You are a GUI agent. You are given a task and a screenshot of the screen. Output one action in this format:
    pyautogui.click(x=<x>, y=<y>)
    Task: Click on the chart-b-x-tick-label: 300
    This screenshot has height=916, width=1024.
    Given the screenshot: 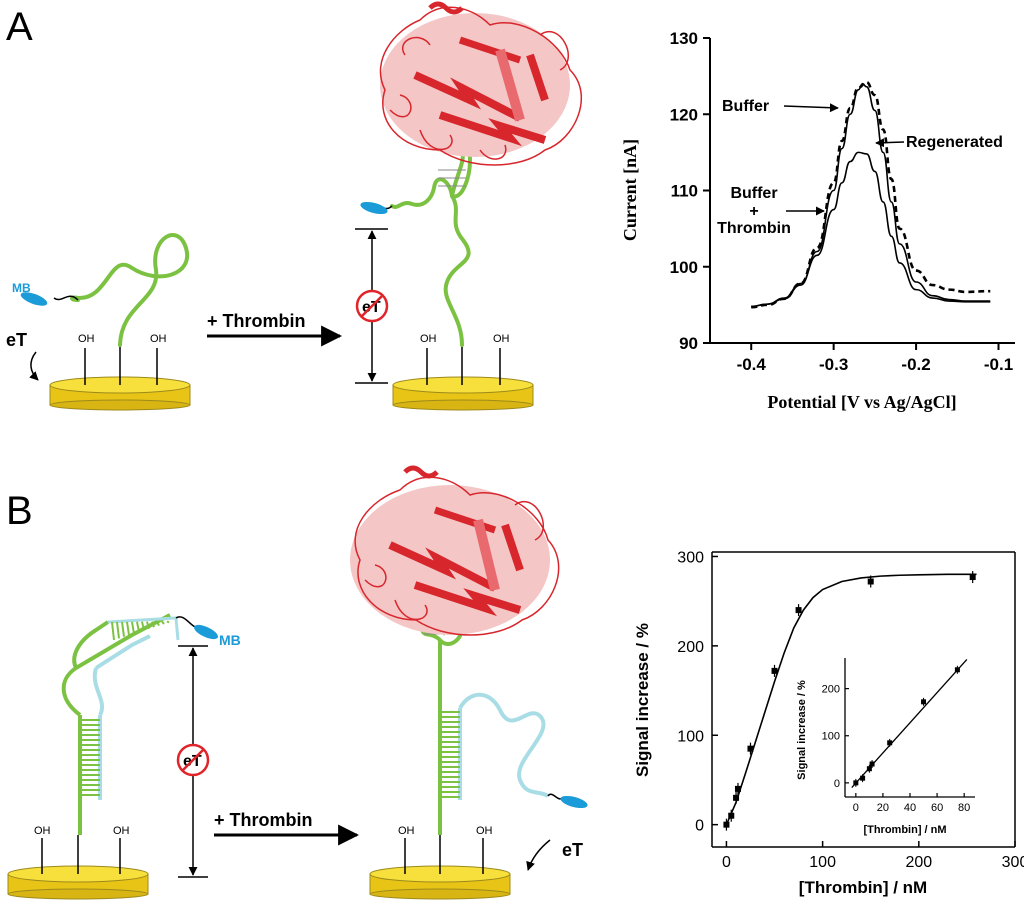 What is the action you would take?
    pyautogui.click(x=1013, y=862)
    